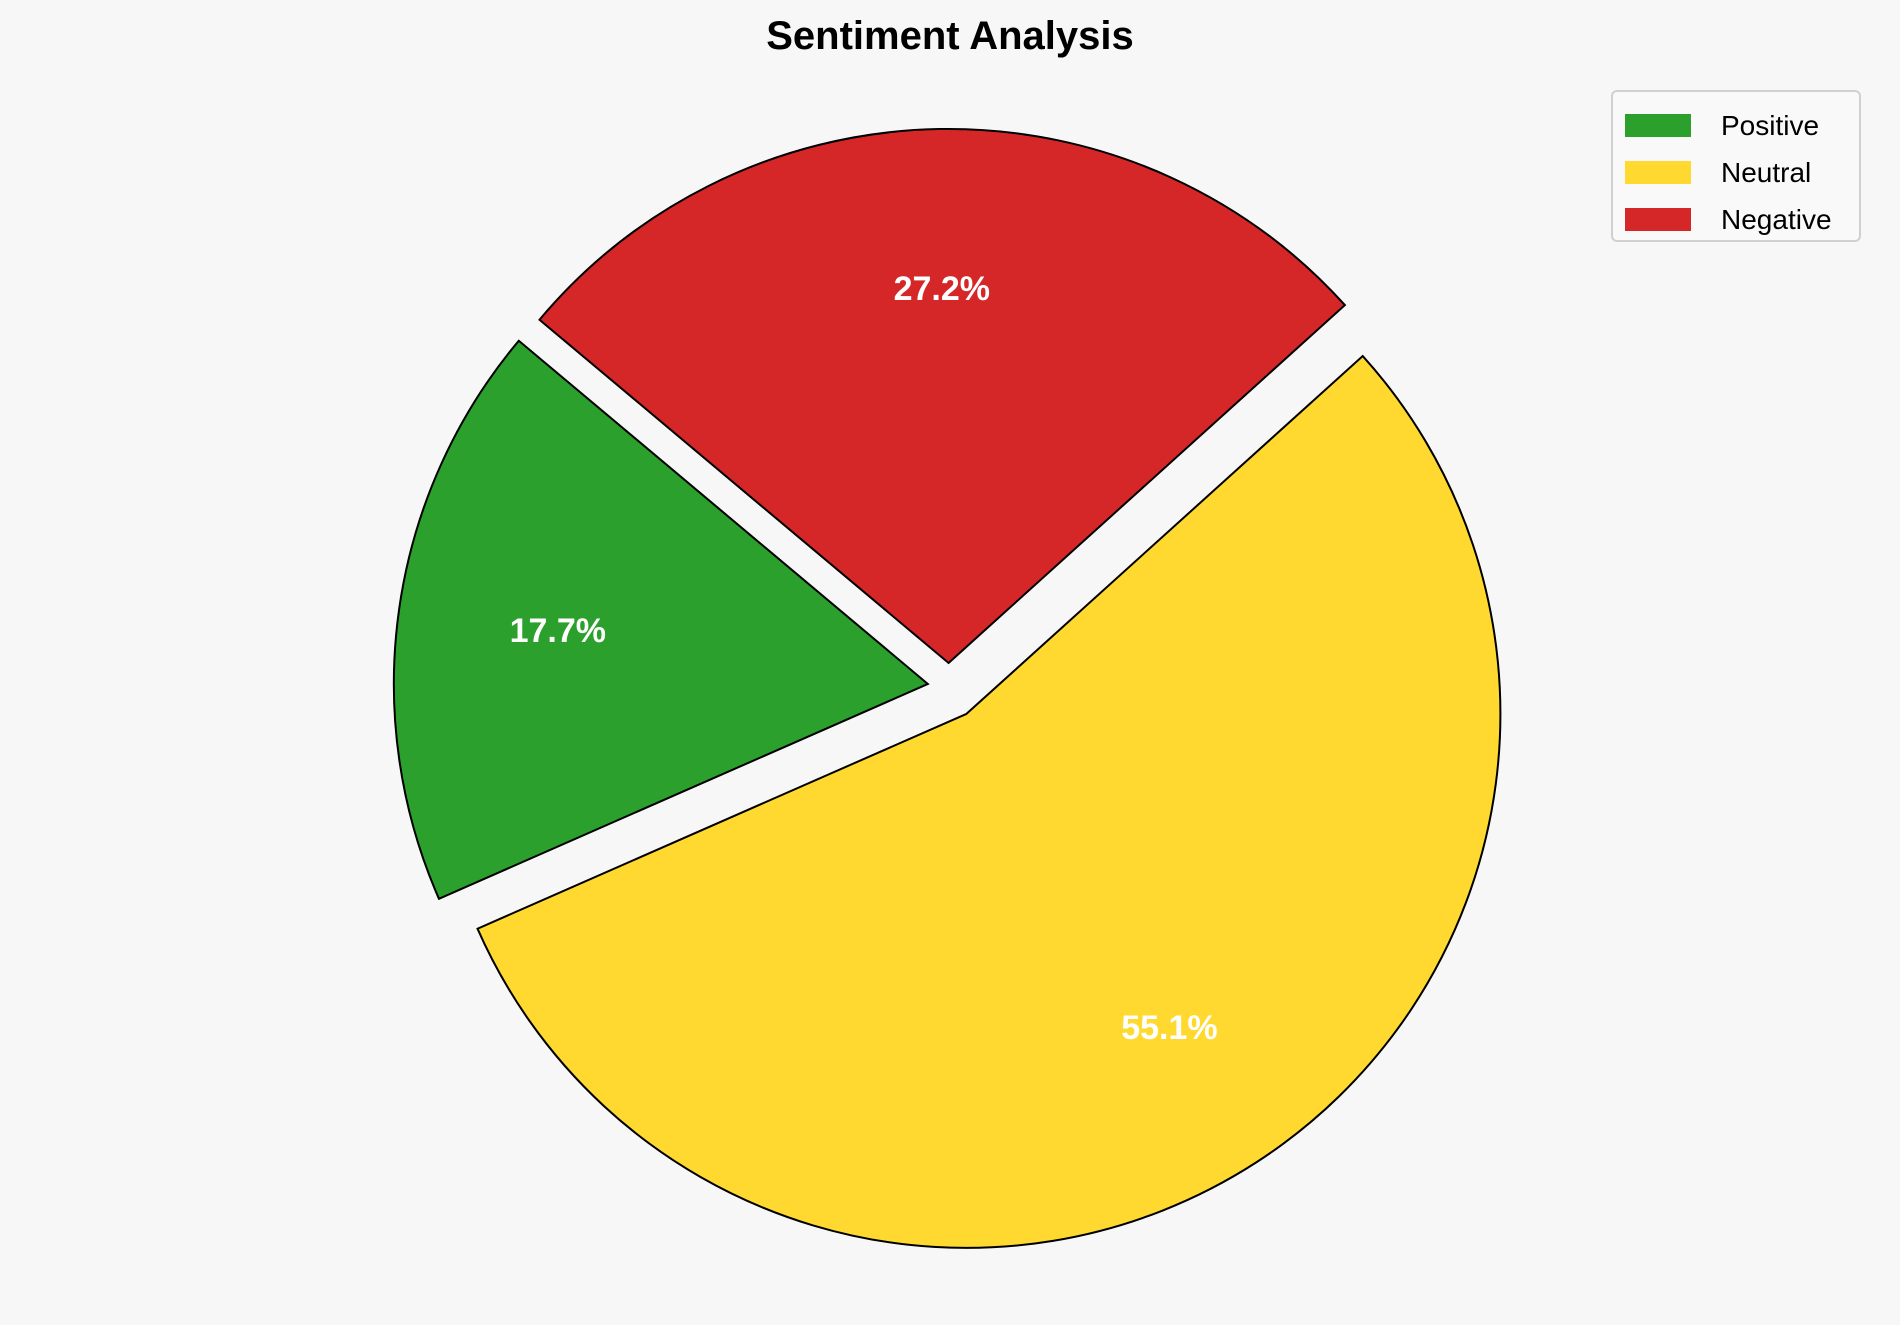  I want to click on legend-item-positive: Positive, so click(1742, 125).